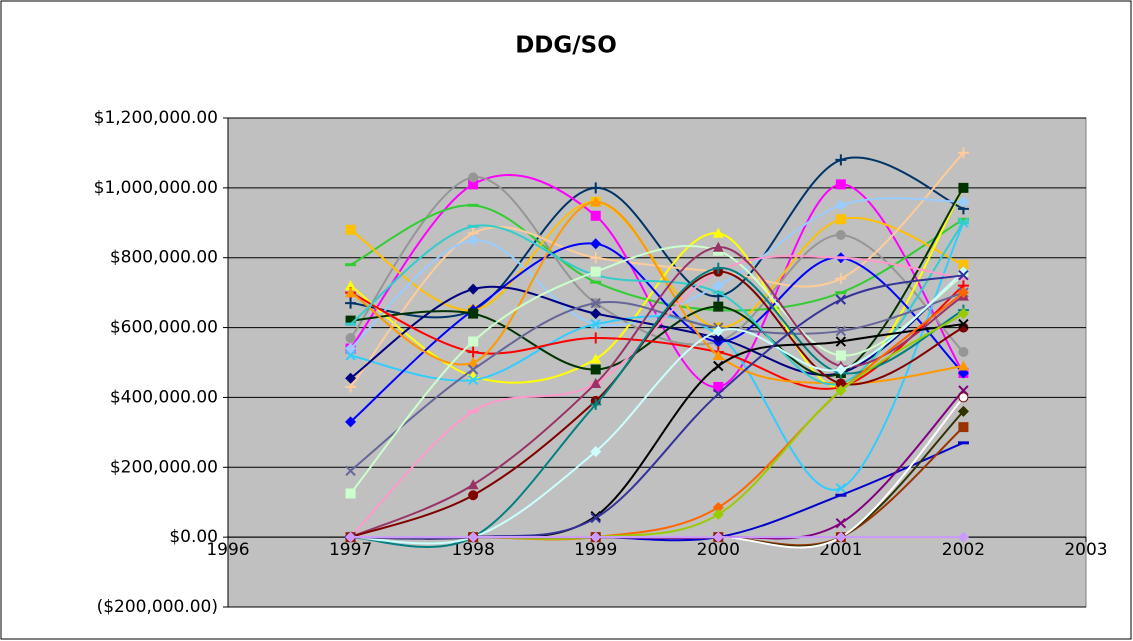 Image resolution: width=1133 pixels, height=641 pixels. Describe the element at coordinates (840, 550) in the screenshot. I see `x-tick-label: 2001` at that location.